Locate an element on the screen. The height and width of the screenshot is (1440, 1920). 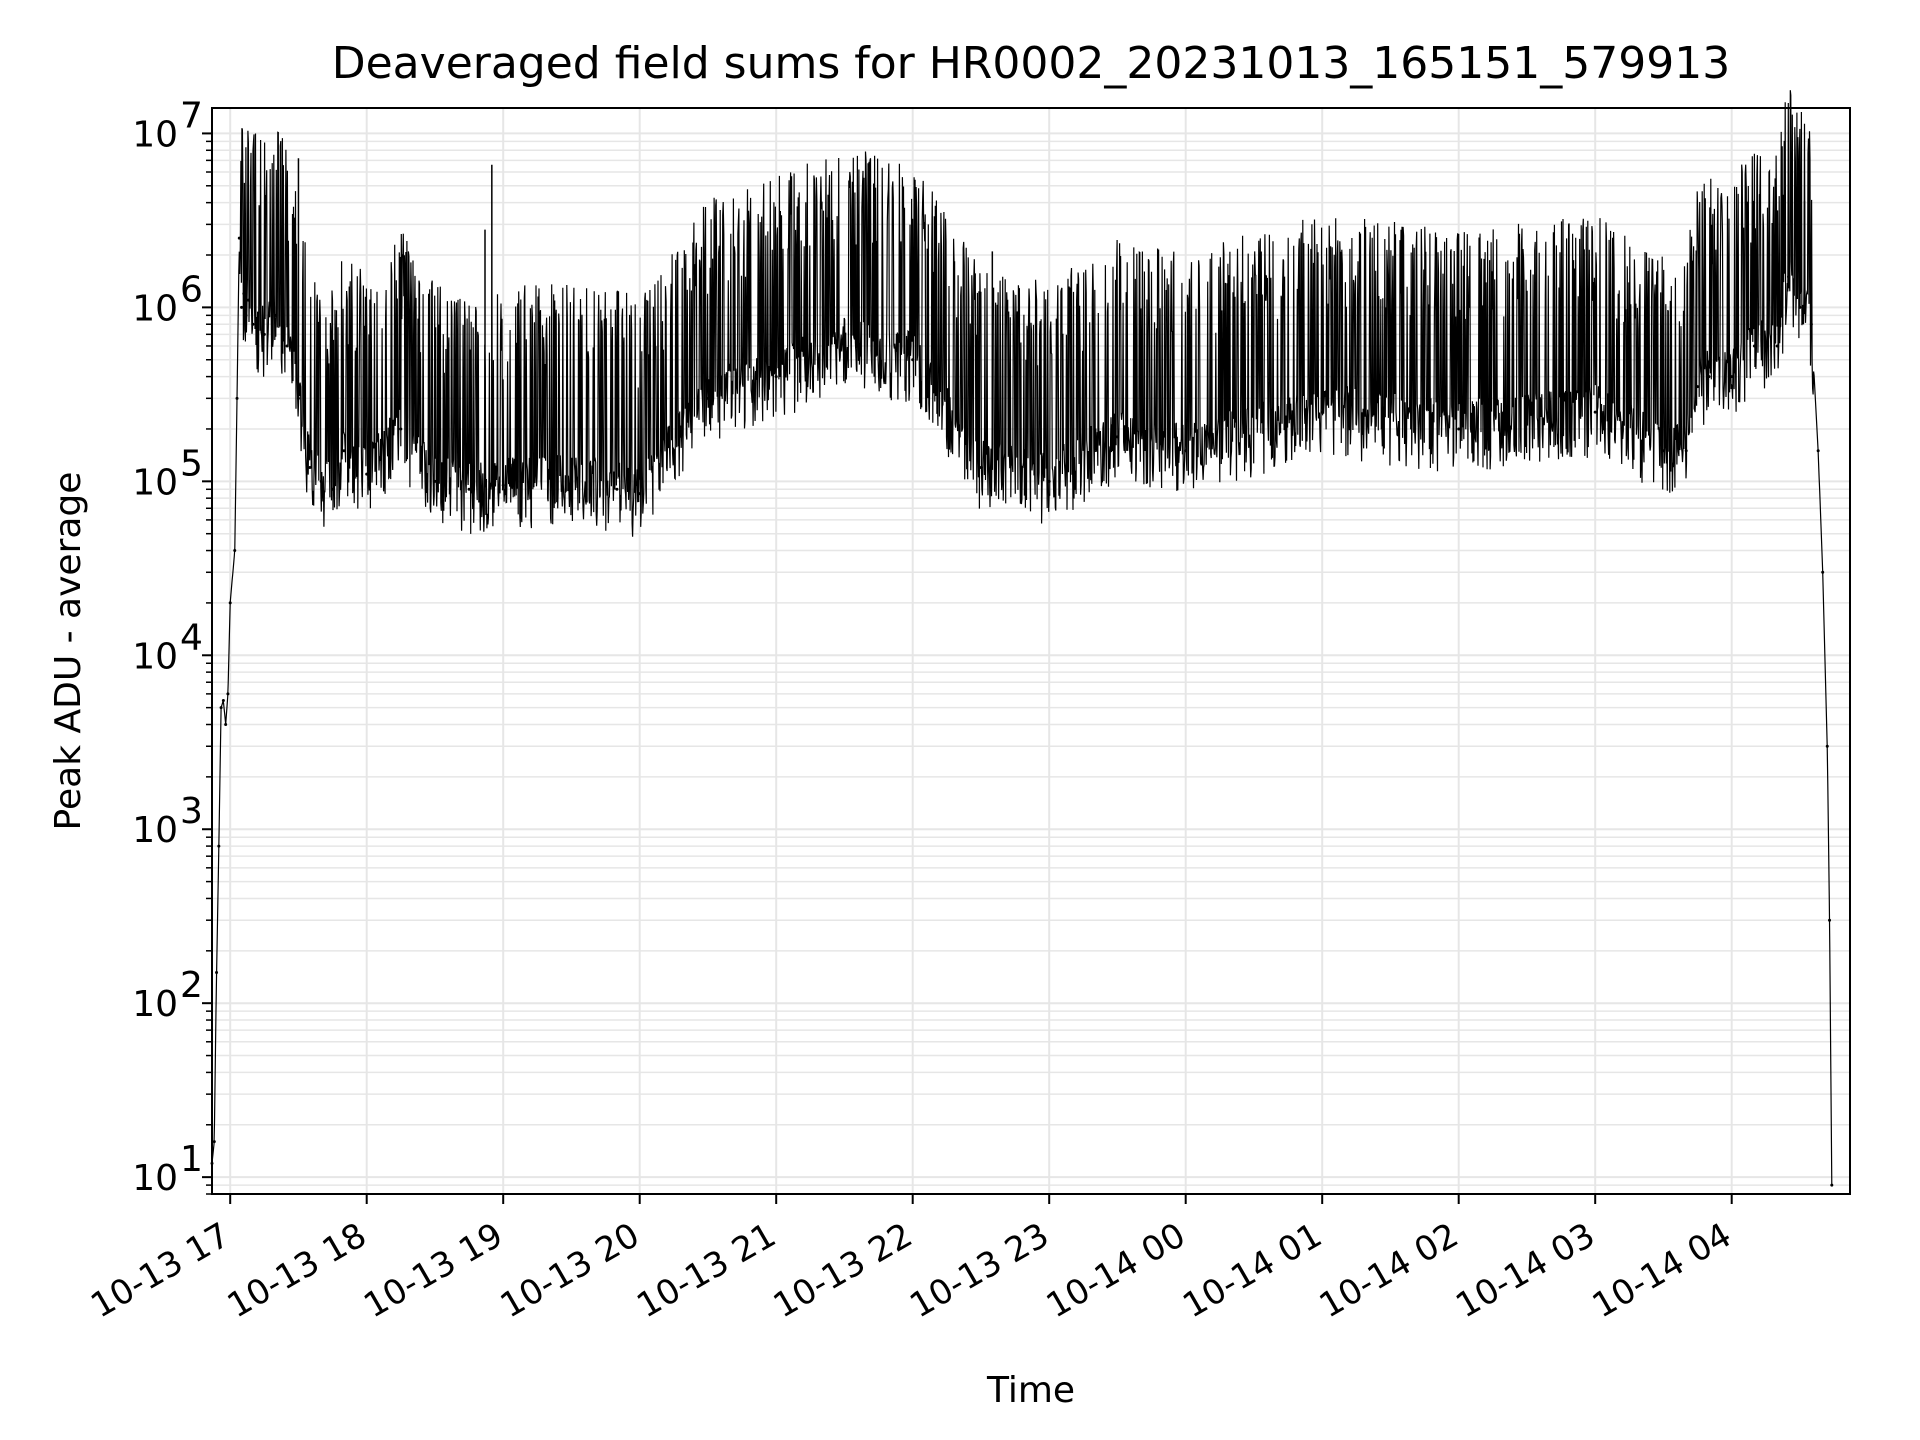
y-tick-exponent: 1 is located at coordinates (191, 1159).